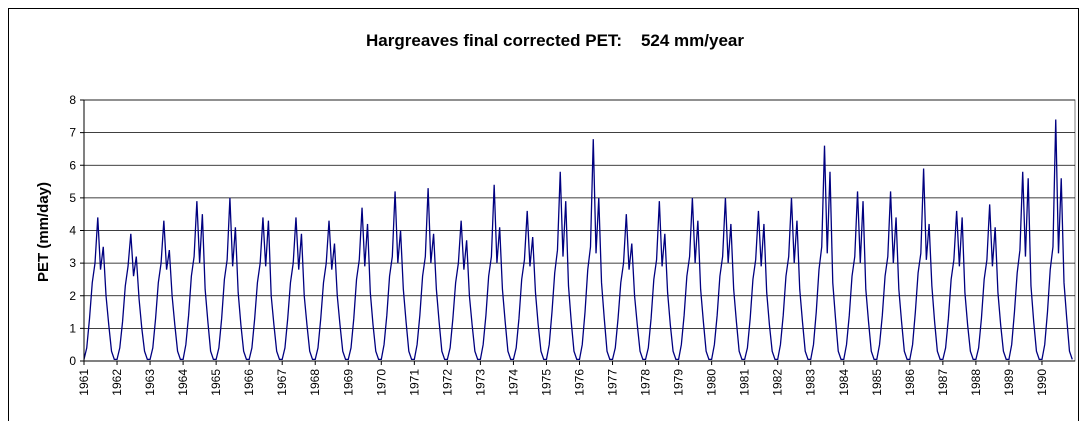 The width and height of the screenshot is (1087, 426). What do you see at coordinates (910, 382) in the screenshot?
I see `x-tick-label: 1986` at bounding box center [910, 382].